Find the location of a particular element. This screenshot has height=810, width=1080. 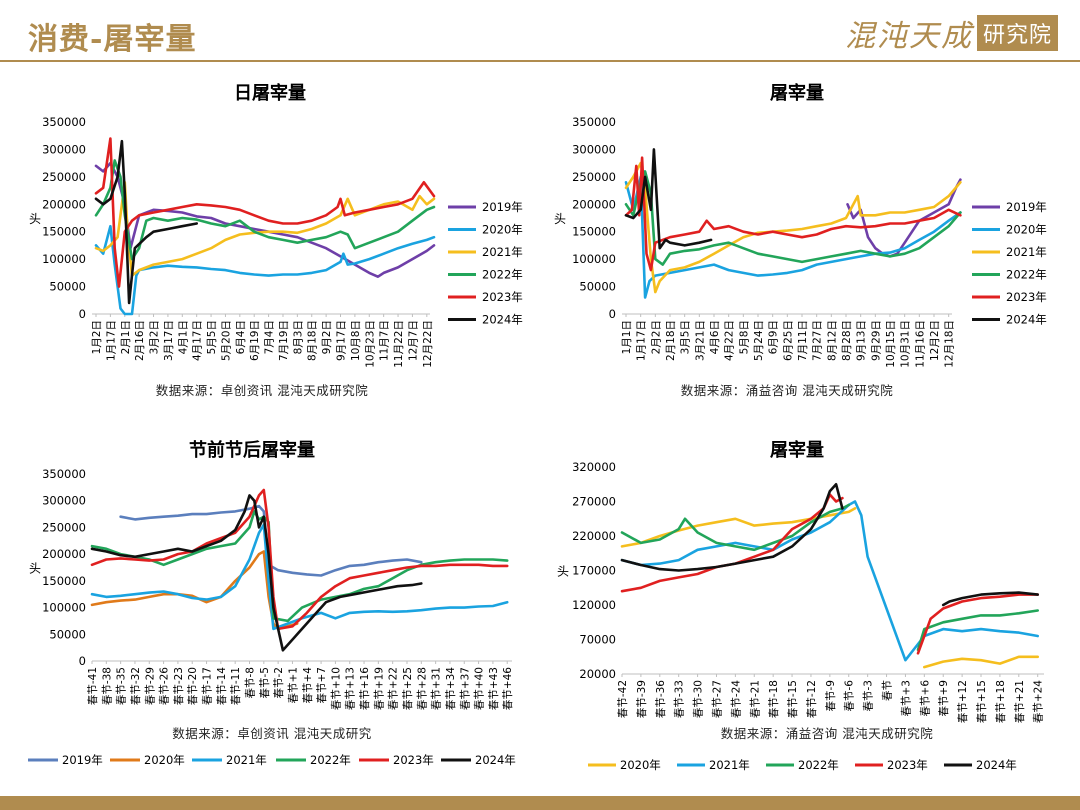

x-tick-label: 11月7日 is located at coordinates (385, 340).